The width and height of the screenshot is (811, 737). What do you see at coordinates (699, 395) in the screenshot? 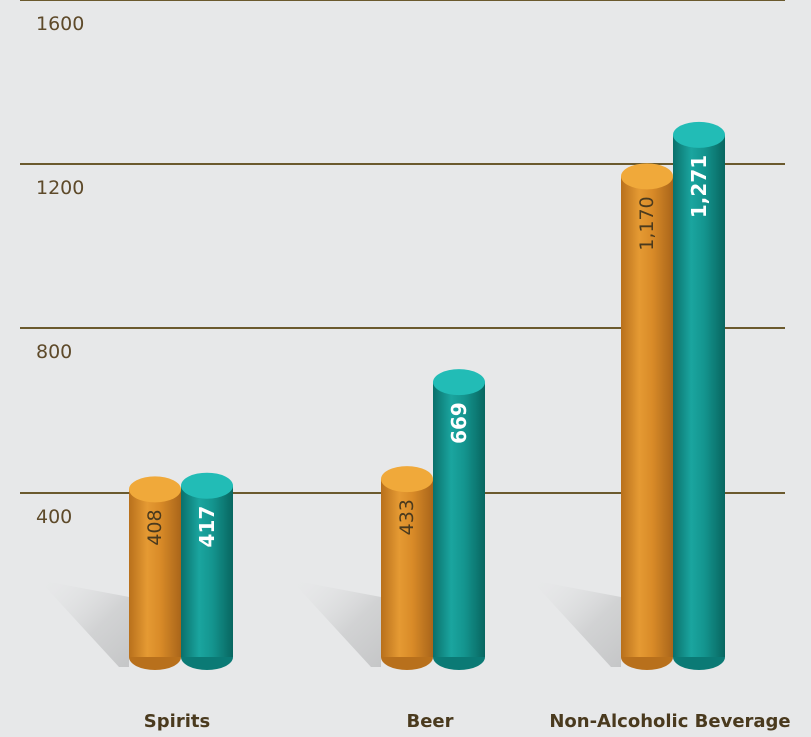
I see `bar-non-alcoholic-beverage-teal` at bounding box center [699, 395].